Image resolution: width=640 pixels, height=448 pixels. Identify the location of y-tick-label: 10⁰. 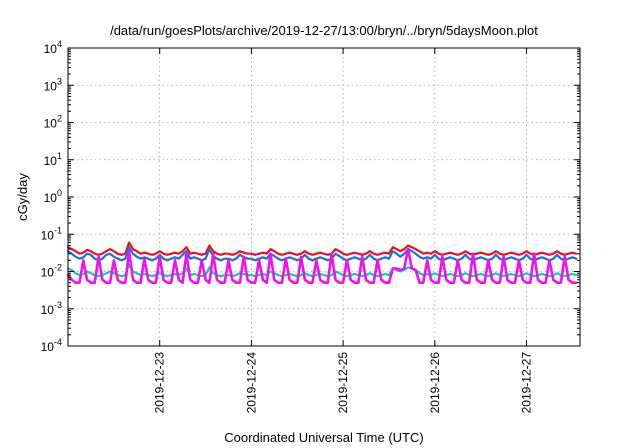
(53, 196).